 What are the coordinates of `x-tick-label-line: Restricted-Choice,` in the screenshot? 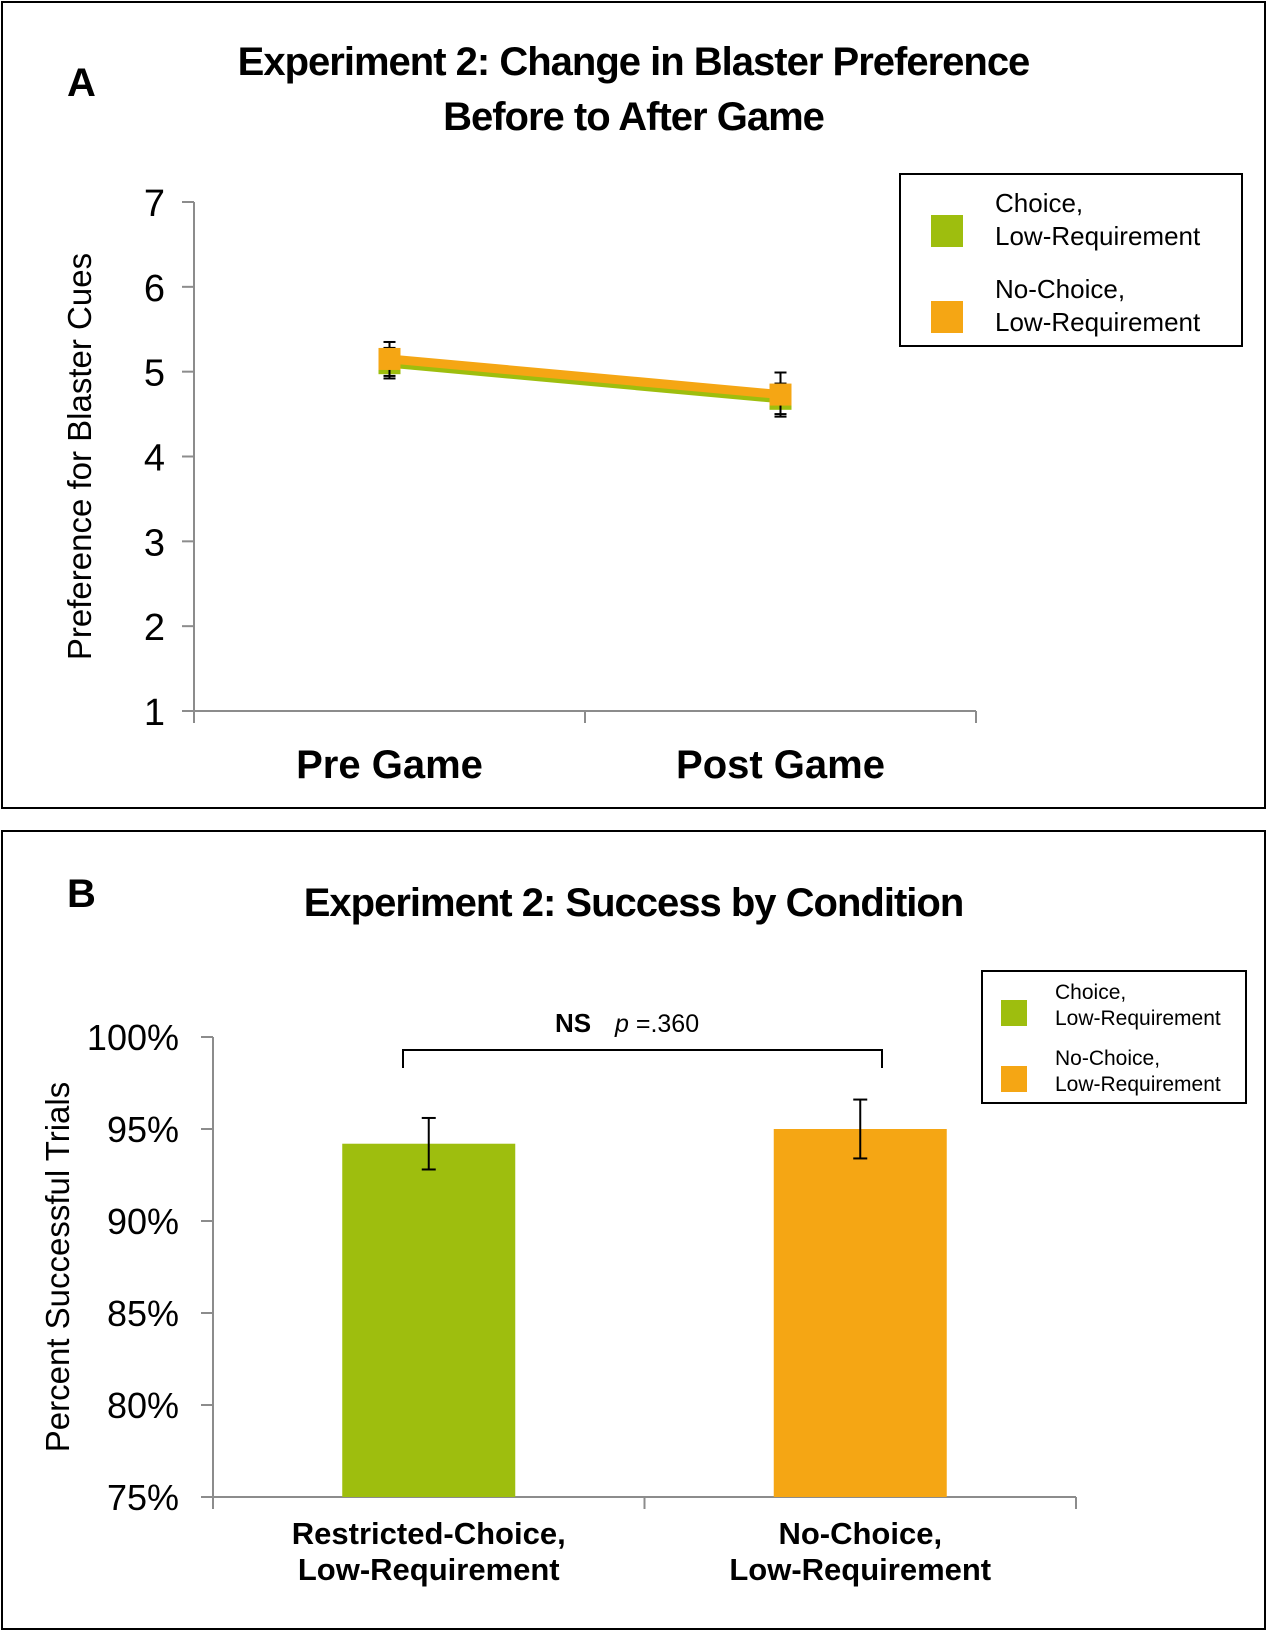 It's located at (429, 1533).